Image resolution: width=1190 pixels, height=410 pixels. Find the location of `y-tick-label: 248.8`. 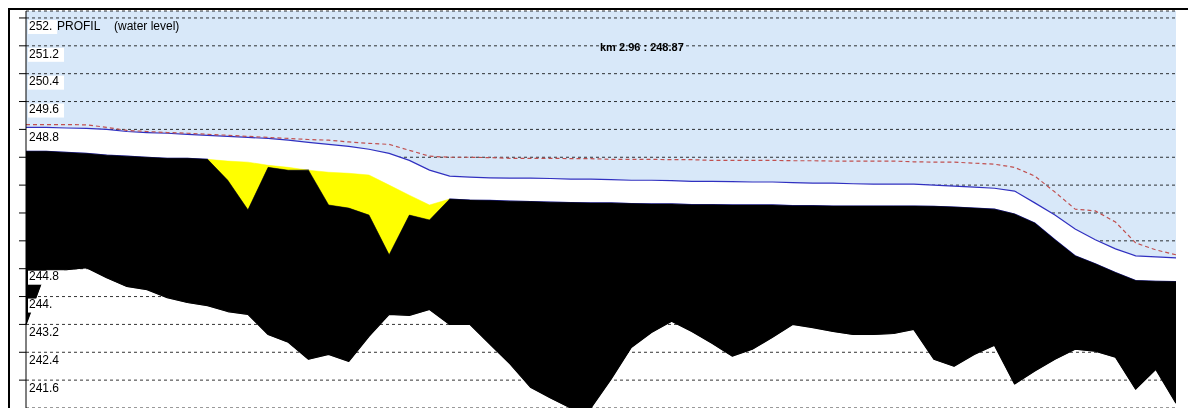

y-tick-label: 248.8 is located at coordinates (44, 137).